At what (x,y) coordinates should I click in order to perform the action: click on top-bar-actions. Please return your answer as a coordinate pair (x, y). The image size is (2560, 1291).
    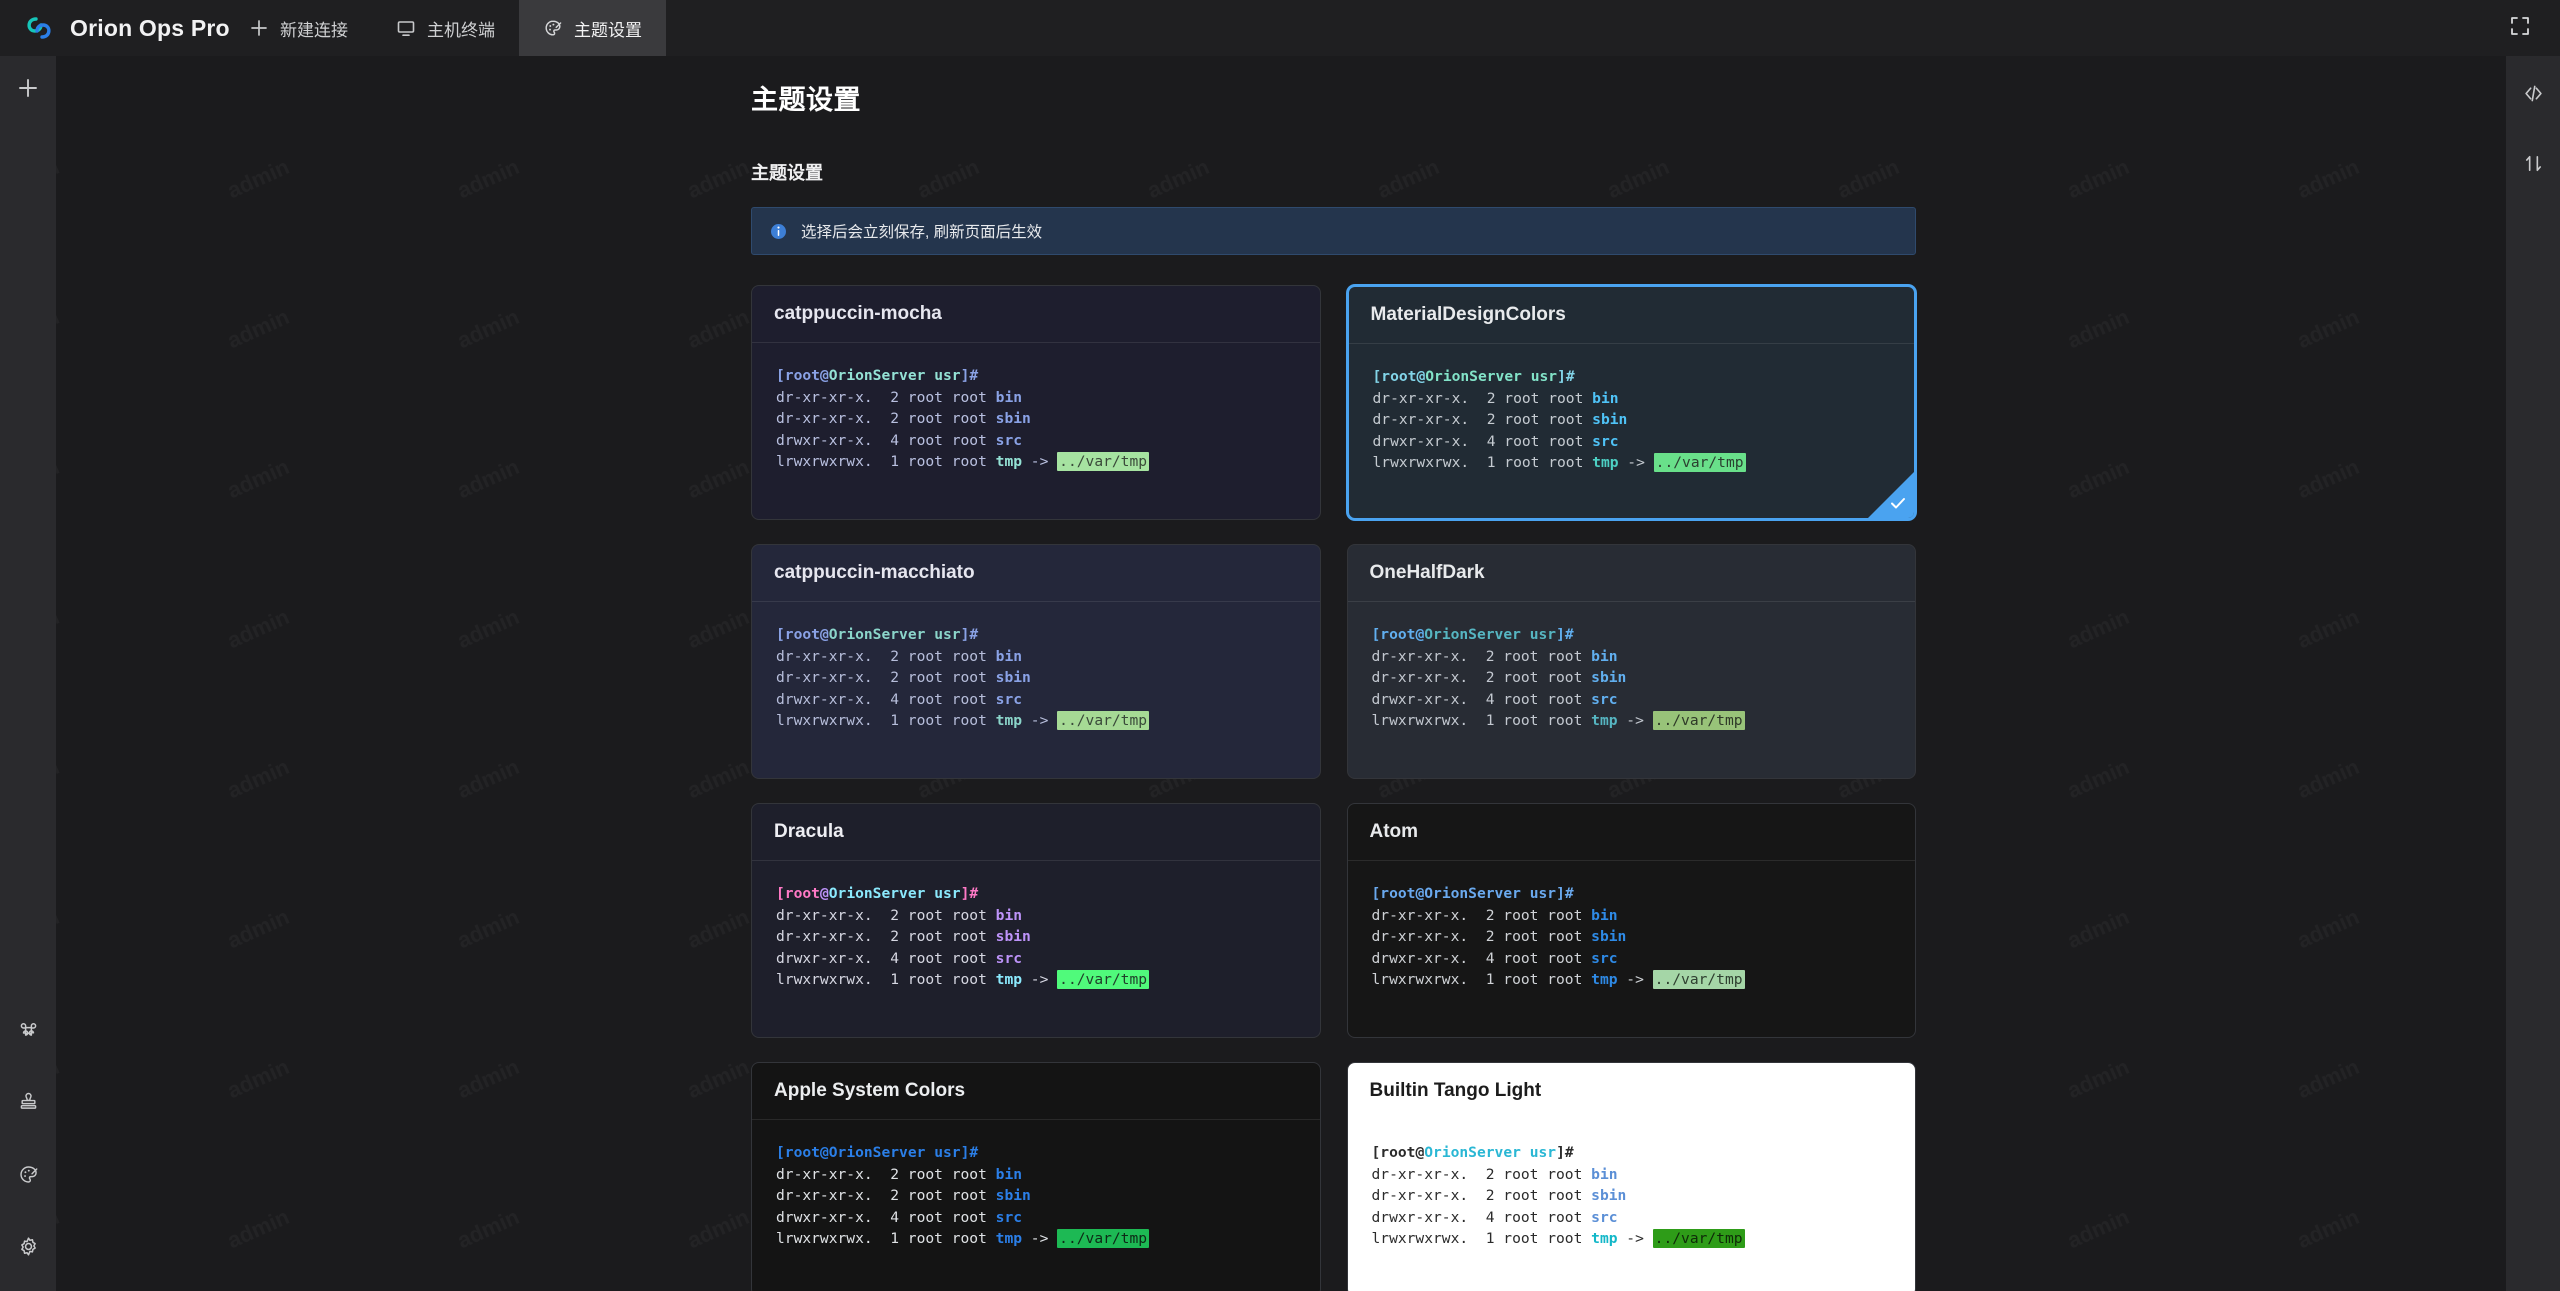
    Looking at the image, I should click on (2531, 28).